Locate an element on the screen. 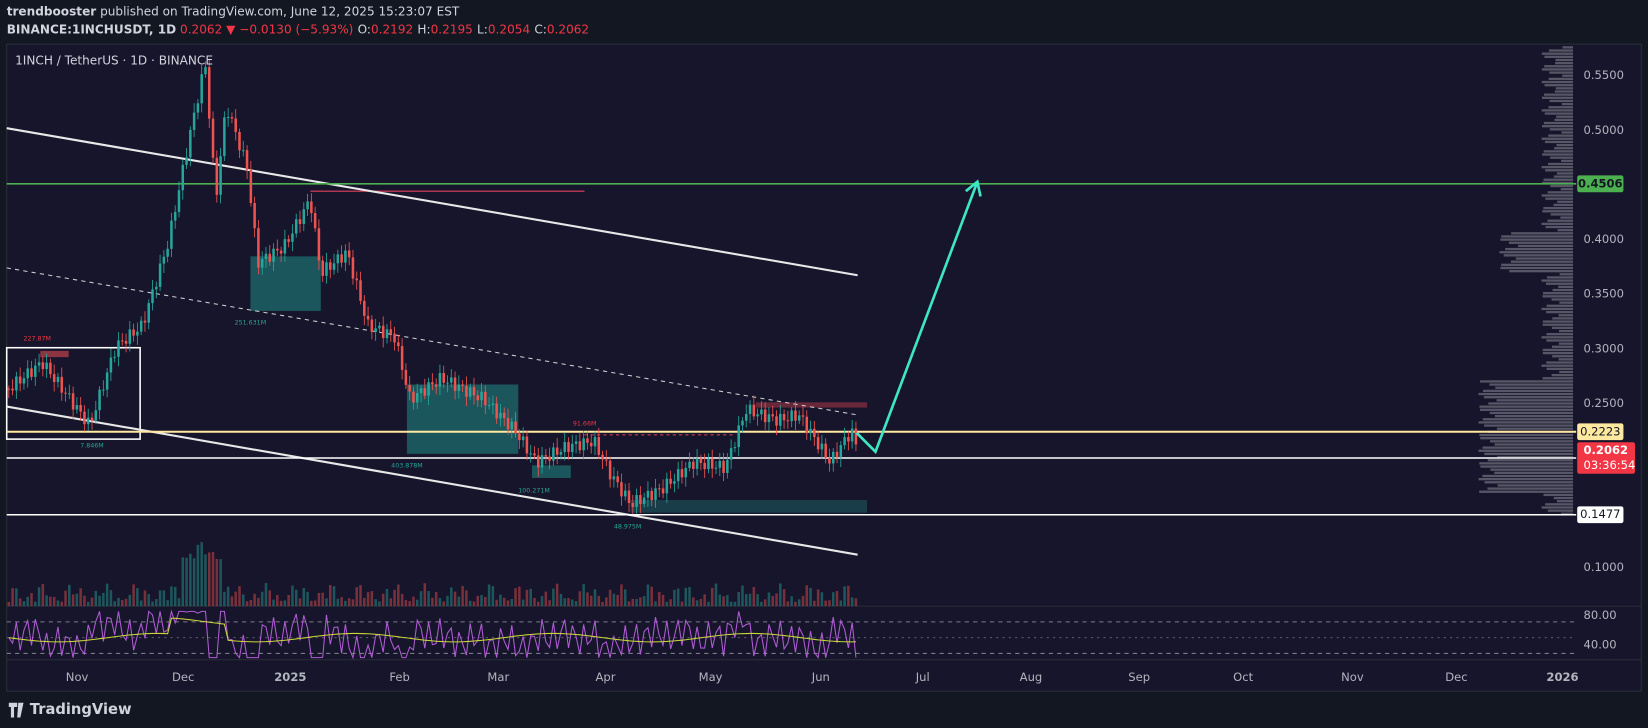  price-tag-text: 0.2223 is located at coordinates (1600, 431).